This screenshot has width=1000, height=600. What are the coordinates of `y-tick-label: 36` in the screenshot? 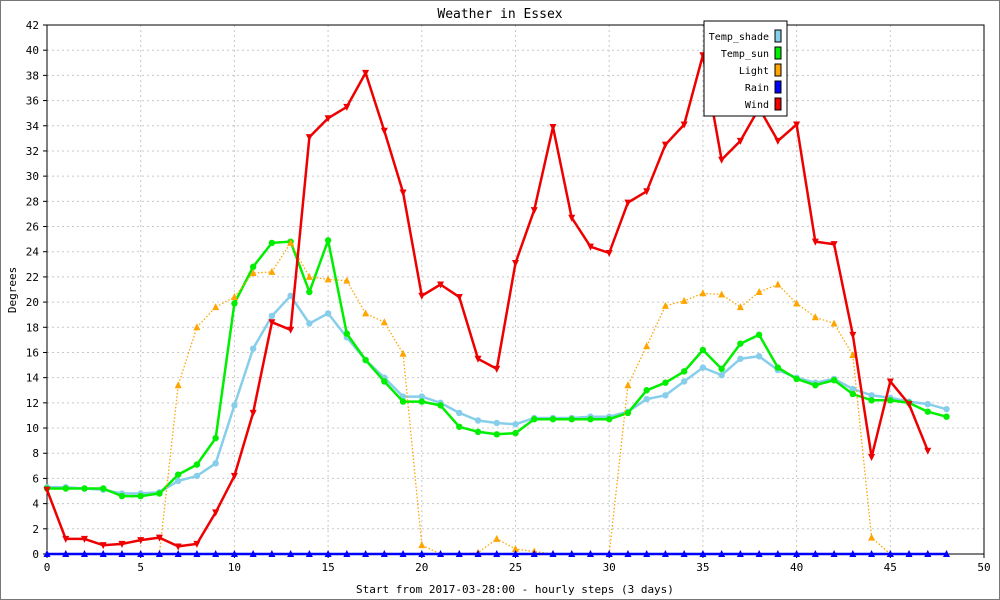 It's located at (32, 101).